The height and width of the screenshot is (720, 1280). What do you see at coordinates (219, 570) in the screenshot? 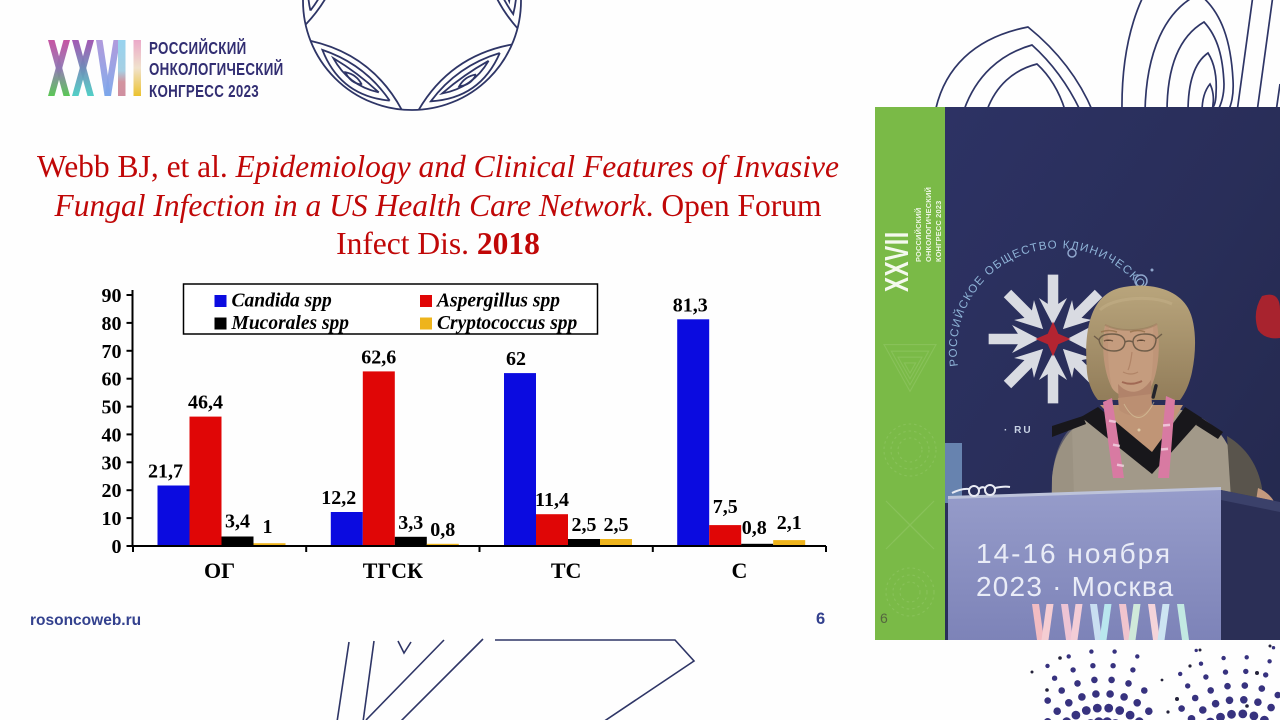
I see `svg-text: ОГ` at bounding box center [219, 570].